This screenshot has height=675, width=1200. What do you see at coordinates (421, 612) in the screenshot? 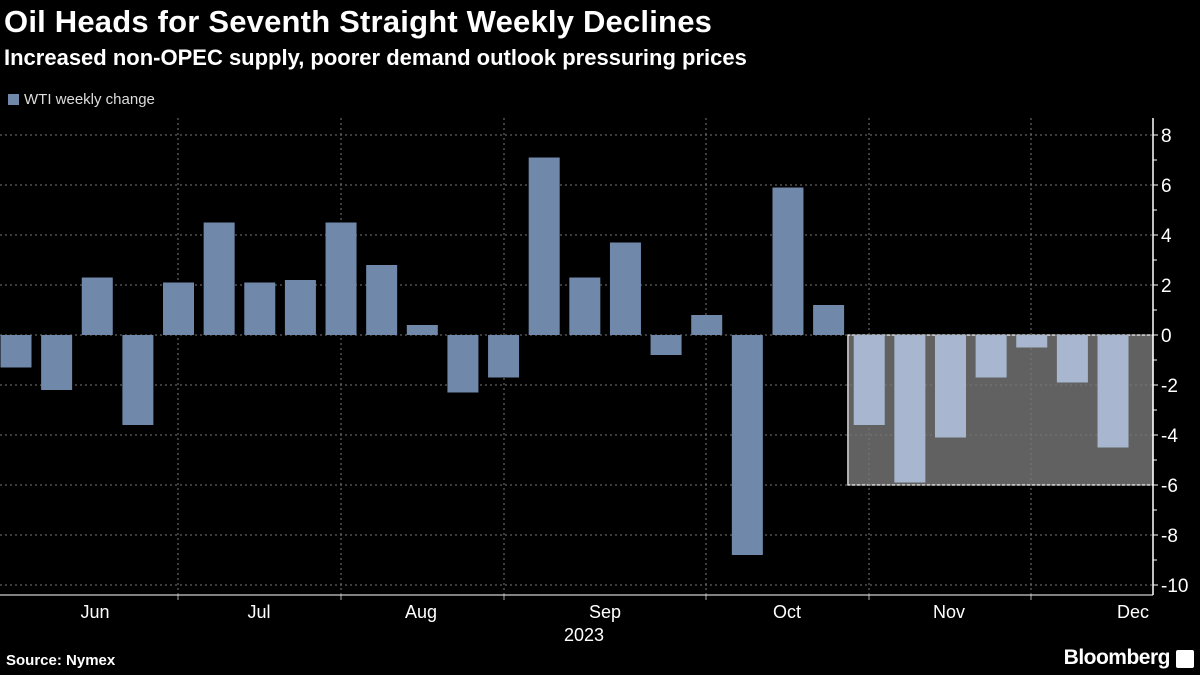
I see `x-tick-label: Aug` at bounding box center [421, 612].